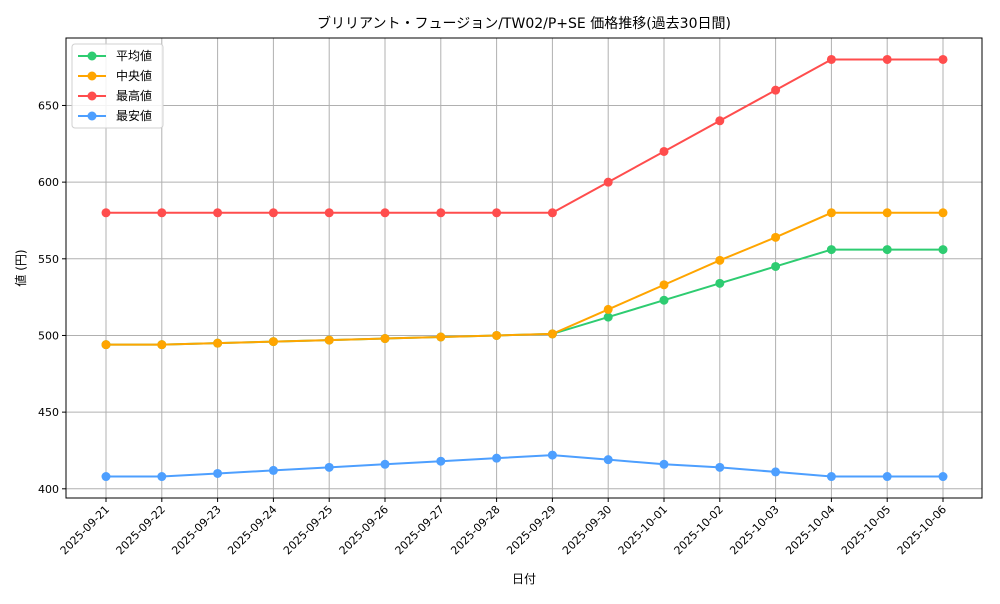  Describe the element at coordinates (134, 55) in the screenshot. I see `legend-label: 平均値` at that location.